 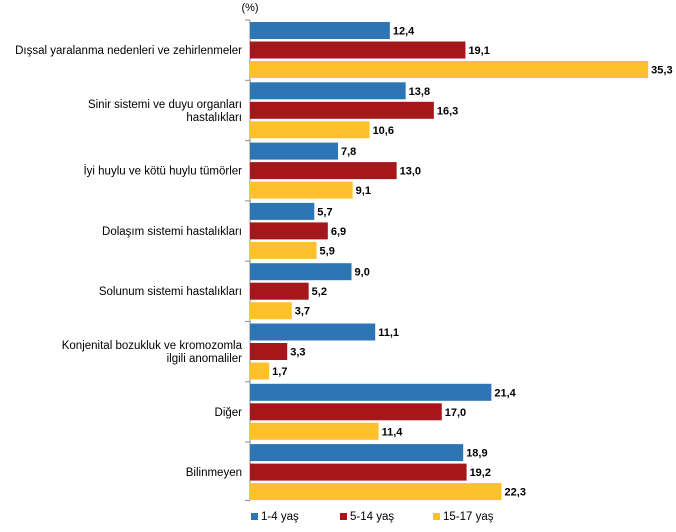 What do you see at coordinates (505, 393) in the screenshot?
I see `data-label: 21,4` at bounding box center [505, 393].